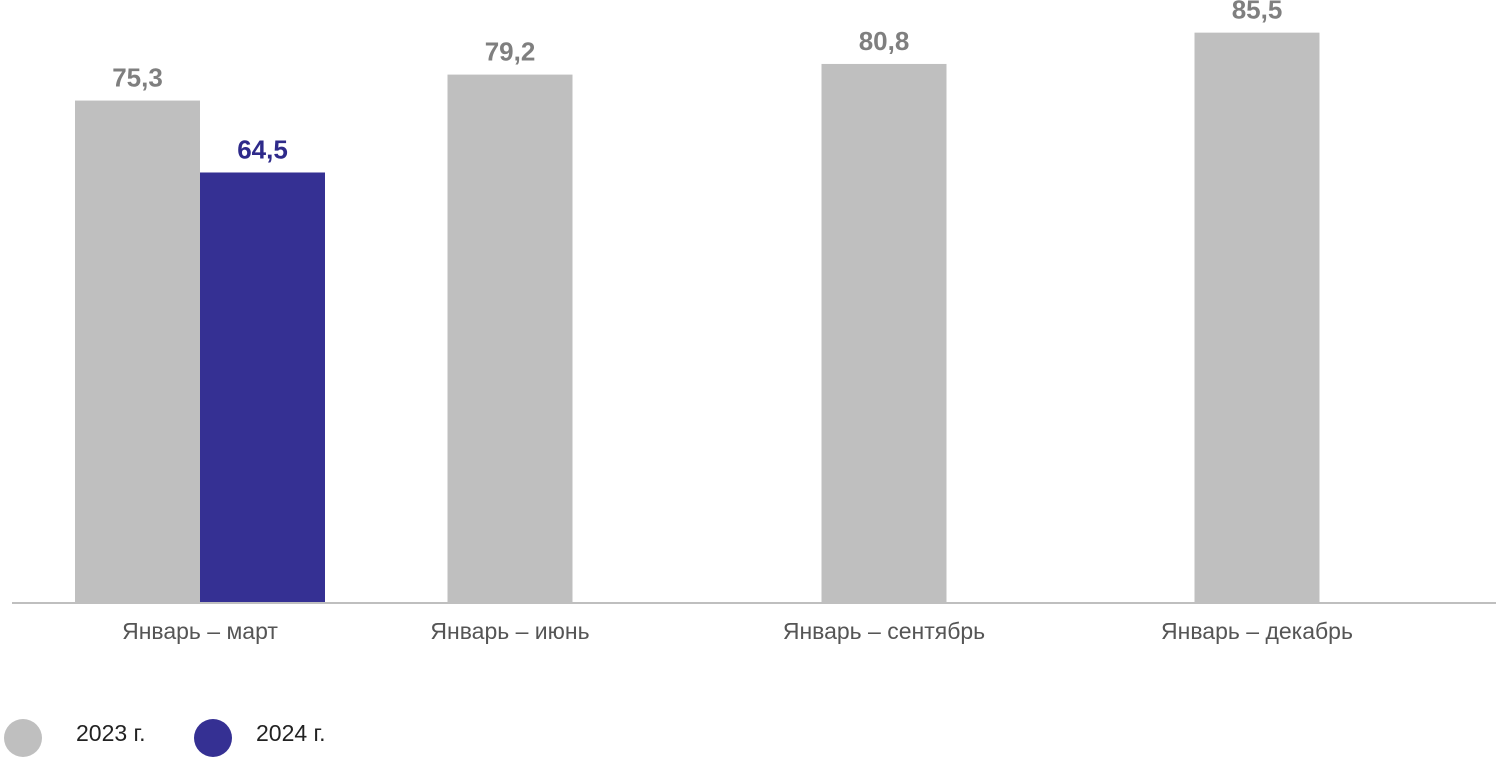 This screenshot has width=1496, height=757. Describe the element at coordinates (510, 52) in the screenshot. I see `data-label-2023-2: 79,2` at that location.